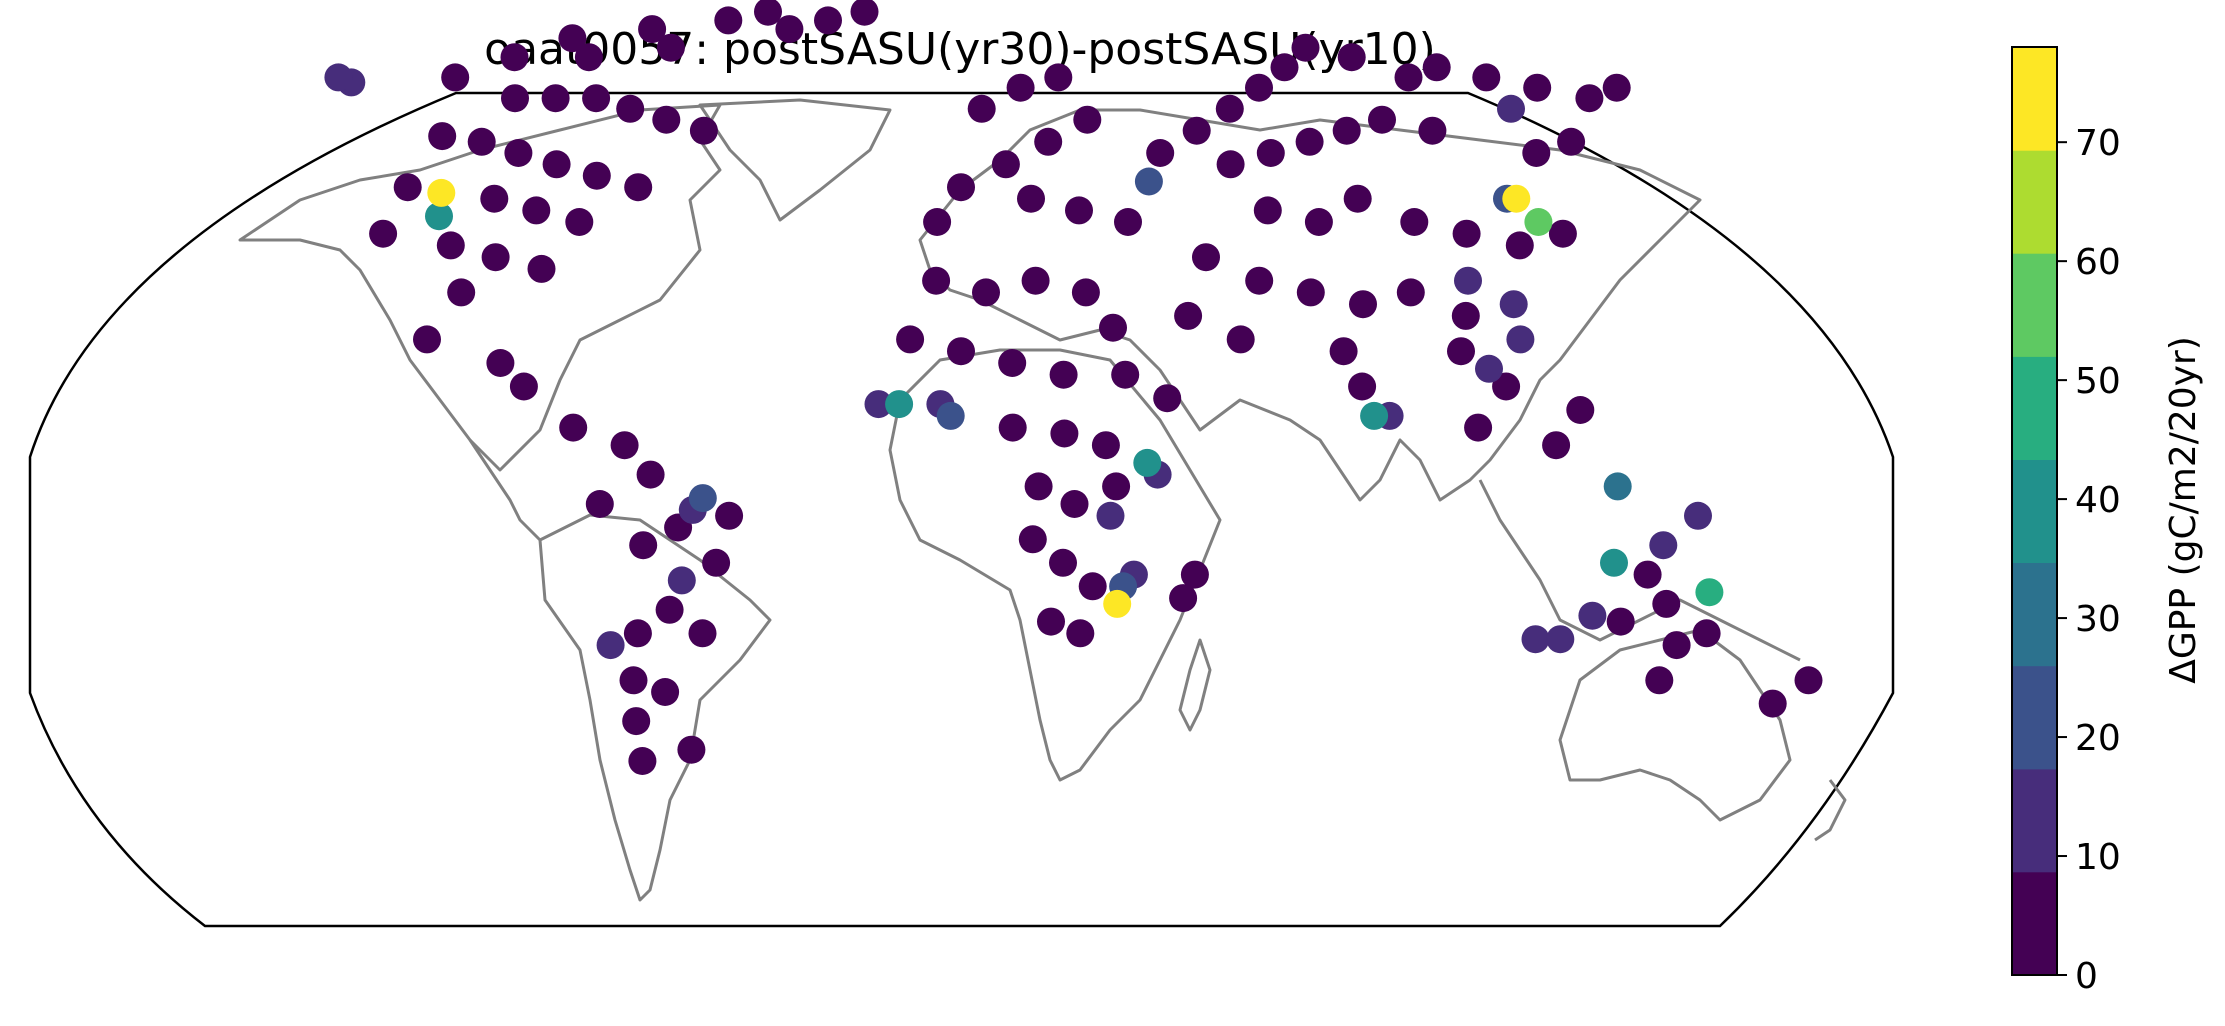  What do you see at coordinates (2098, 143) in the screenshot?
I see `colorbar-tick-label: 70` at bounding box center [2098, 143].